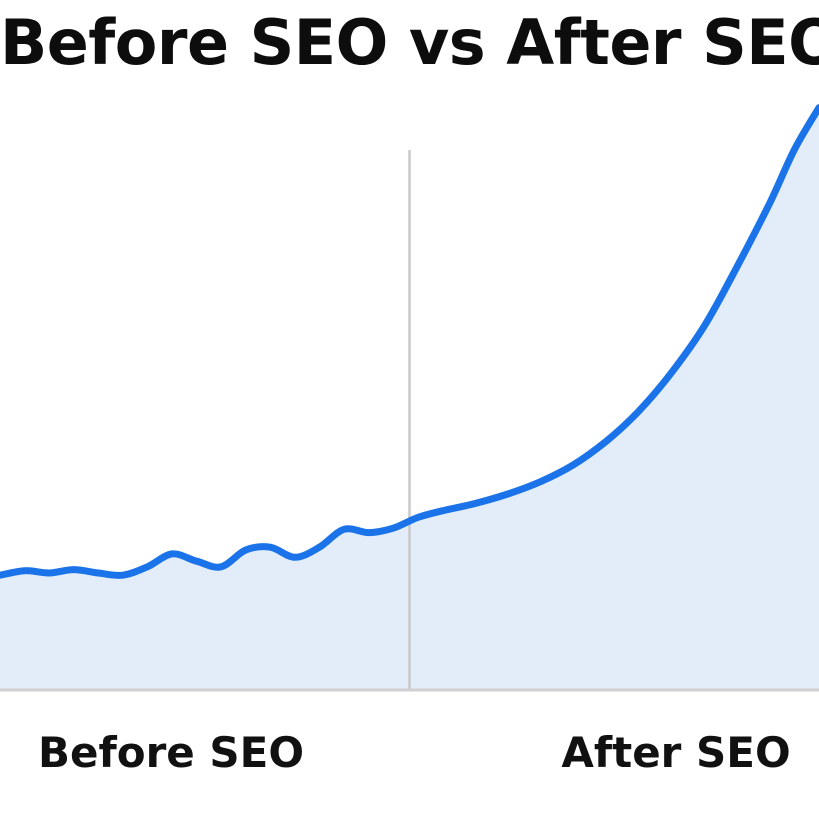 The width and height of the screenshot is (819, 819). Describe the element at coordinates (676, 752) in the screenshot. I see `after-seo-label: After SEO` at that location.